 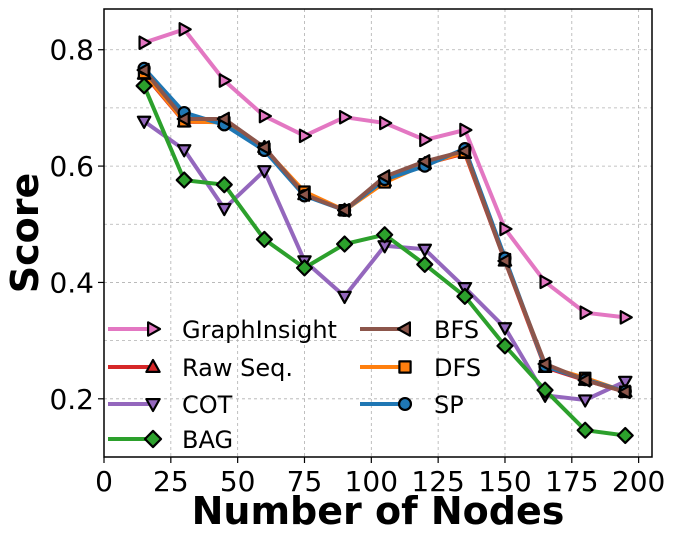 What do you see at coordinates (207, 405) in the screenshot?
I see `legend-label-cot: COT` at bounding box center [207, 405].